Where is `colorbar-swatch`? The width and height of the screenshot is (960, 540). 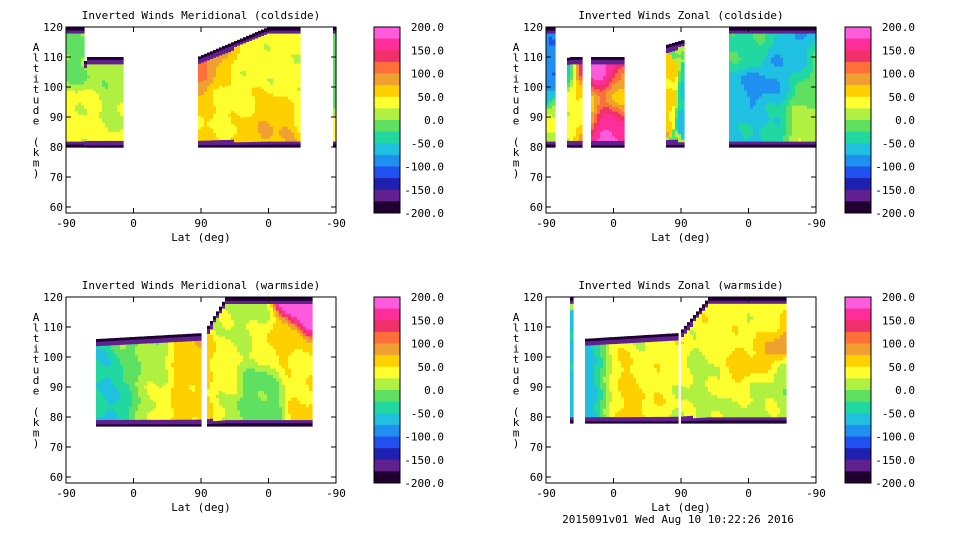
colorbar-swatch is located at coordinates (858, 137).